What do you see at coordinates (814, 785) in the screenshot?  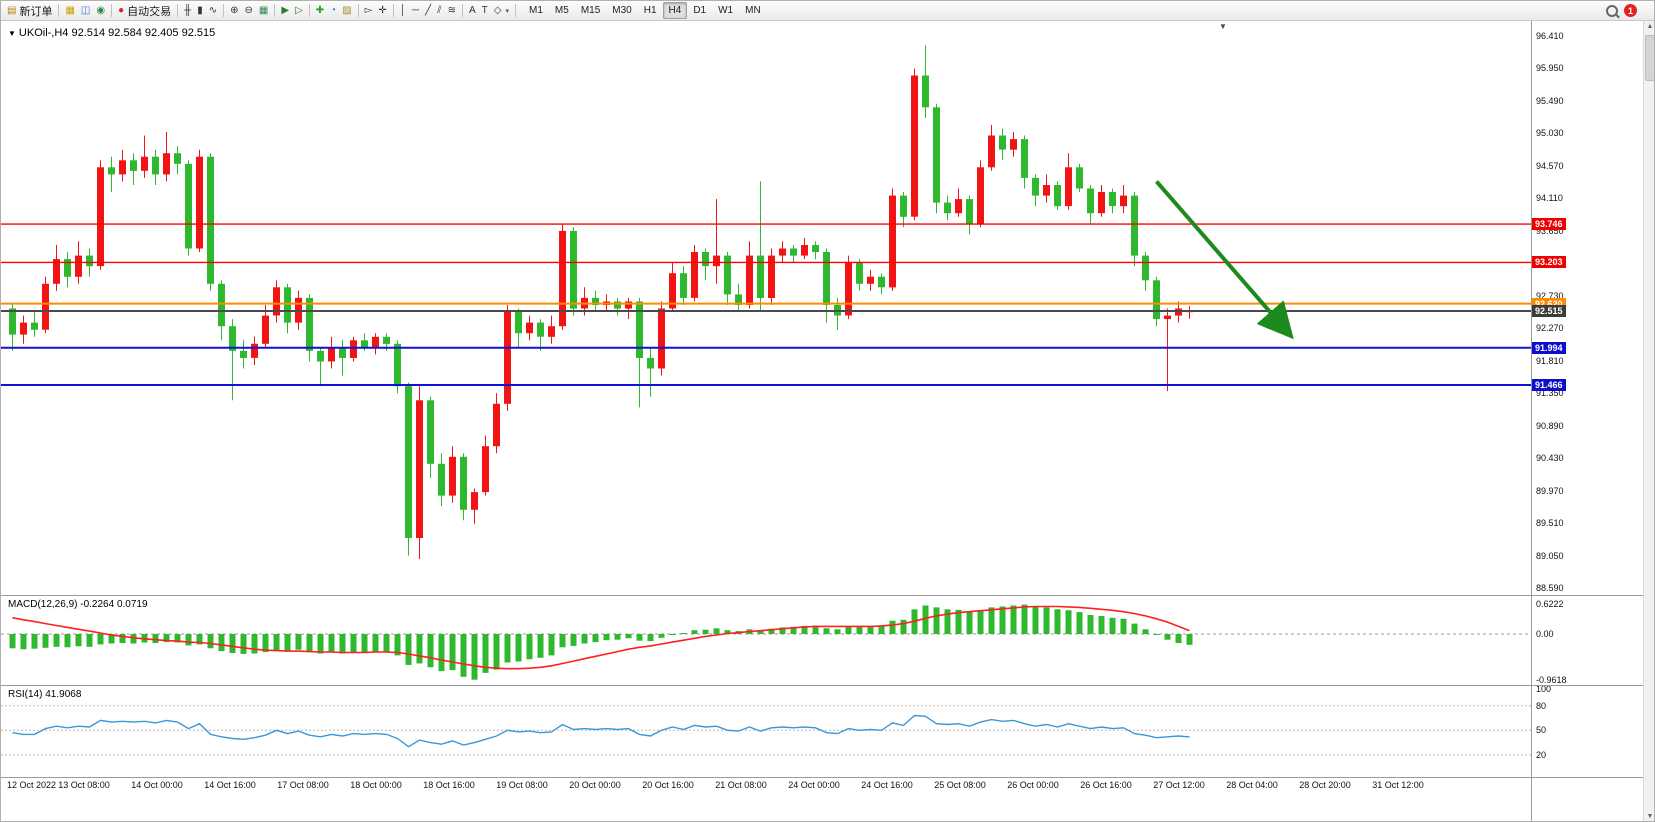 I see `time-label: 24 Oct 00:00` at bounding box center [814, 785].